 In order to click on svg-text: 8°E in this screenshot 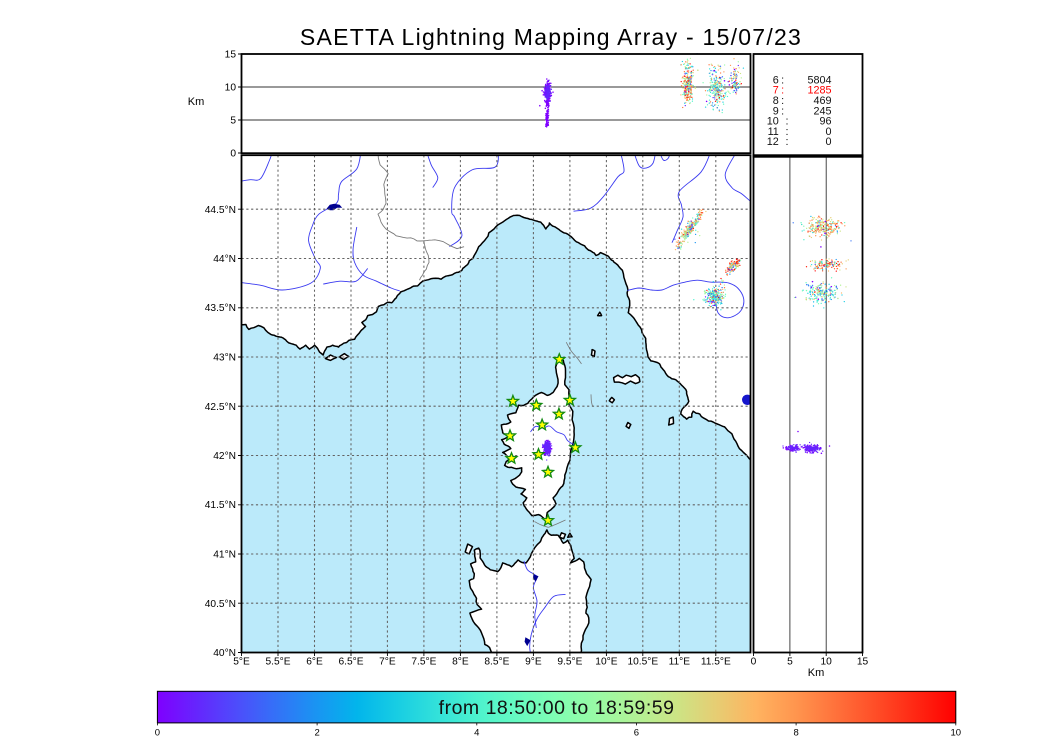, I will do `click(460, 662)`.